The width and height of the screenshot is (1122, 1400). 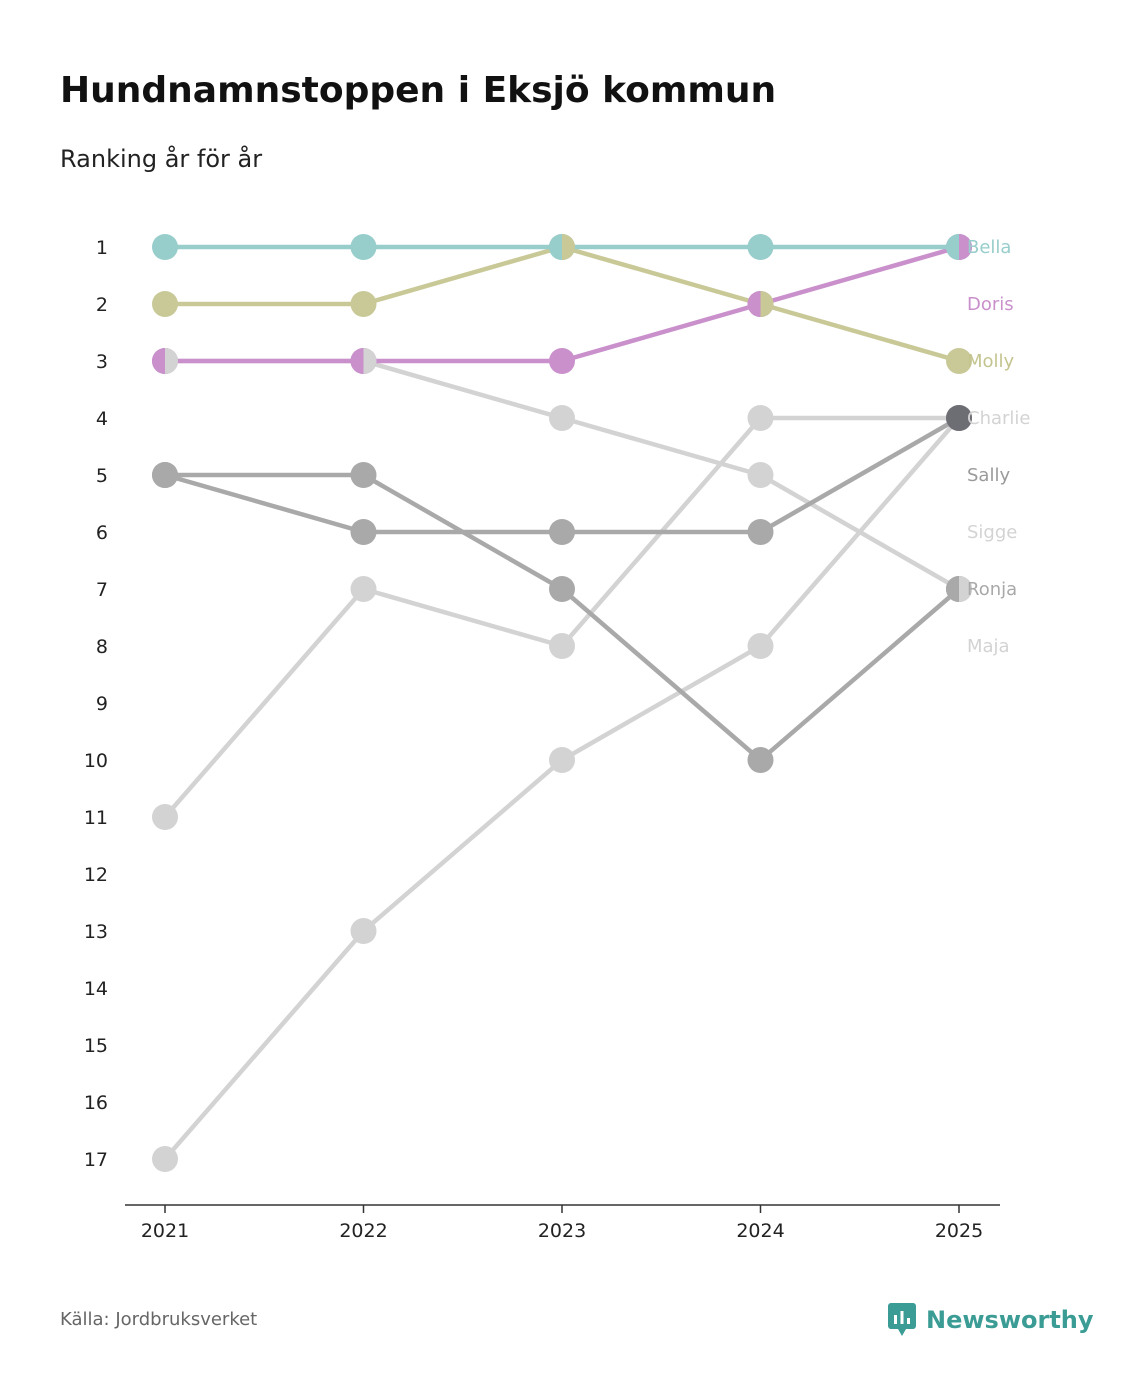 What do you see at coordinates (988, 646) in the screenshot?
I see `end-label-maja: Maja` at bounding box center [988, 646].